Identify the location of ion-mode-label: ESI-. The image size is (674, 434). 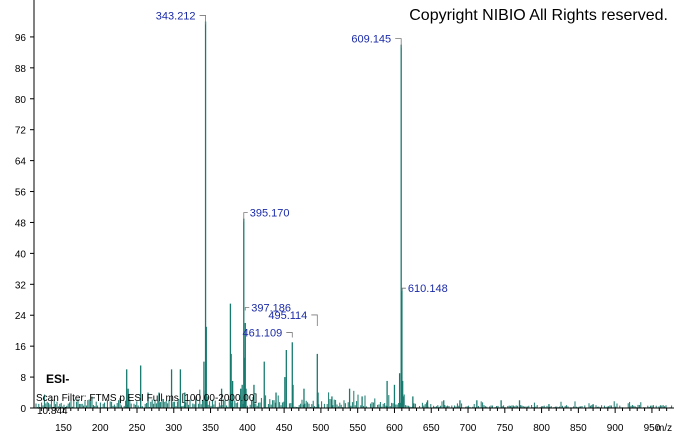
(57, 379).